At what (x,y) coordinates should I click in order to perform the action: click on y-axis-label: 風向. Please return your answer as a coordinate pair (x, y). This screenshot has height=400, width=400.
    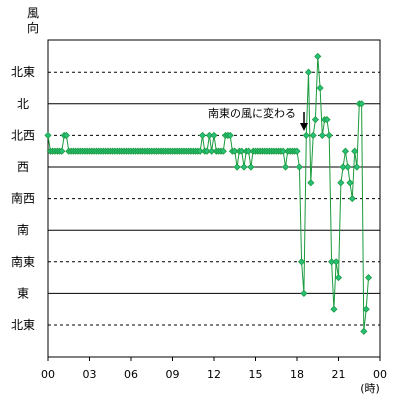
    Looking at the image, I should click on (33, 20).